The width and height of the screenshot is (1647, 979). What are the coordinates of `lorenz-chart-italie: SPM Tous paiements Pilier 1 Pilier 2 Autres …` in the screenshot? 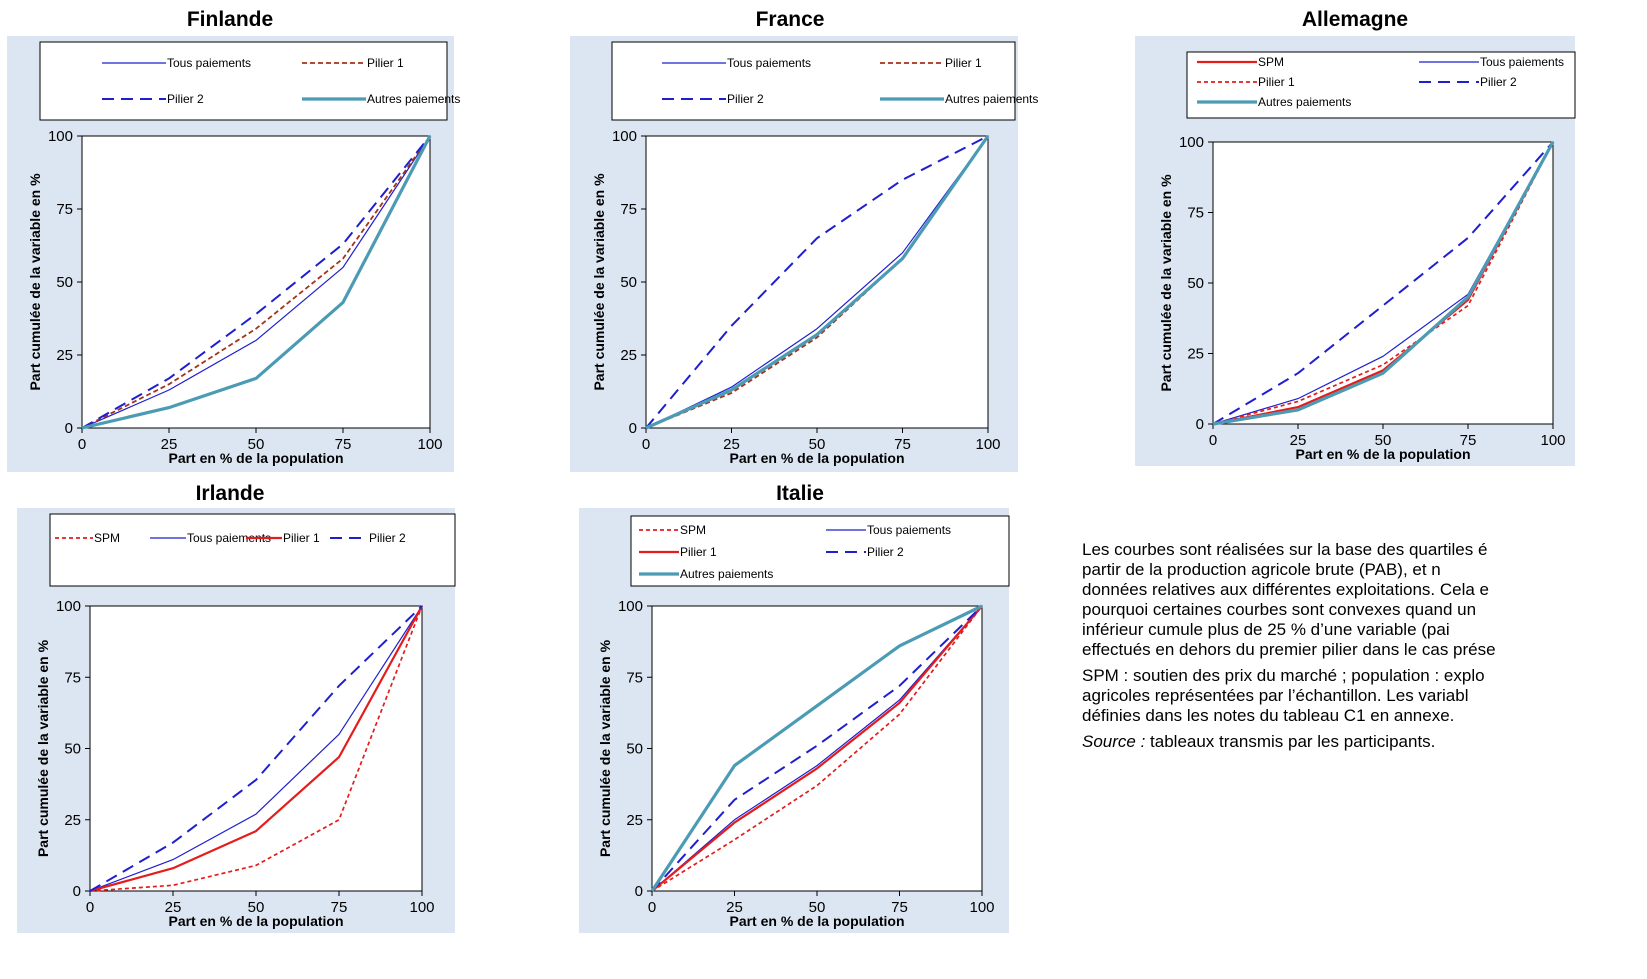 It's located at (794, 720).